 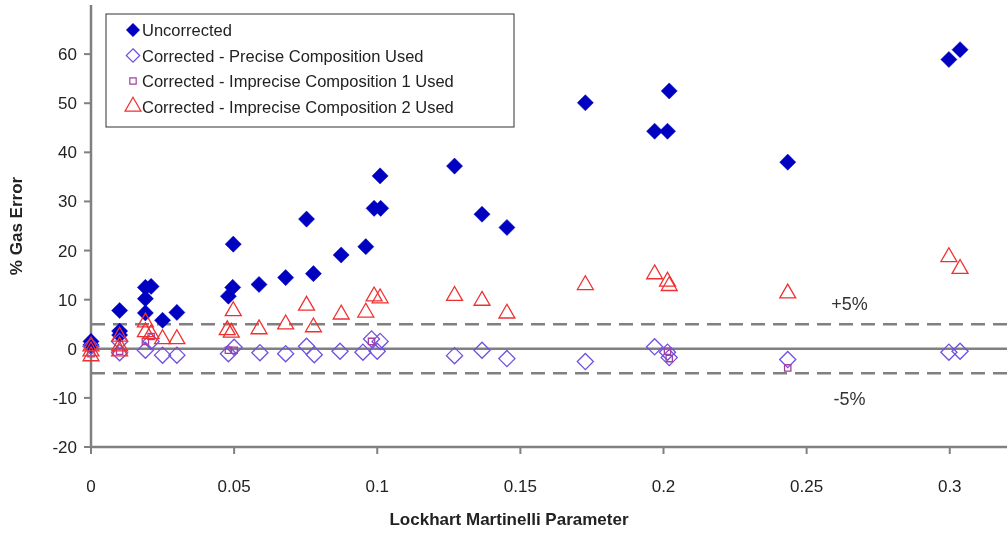 I want to click on ref-line-label: -5%, so click(x=849, y=399).